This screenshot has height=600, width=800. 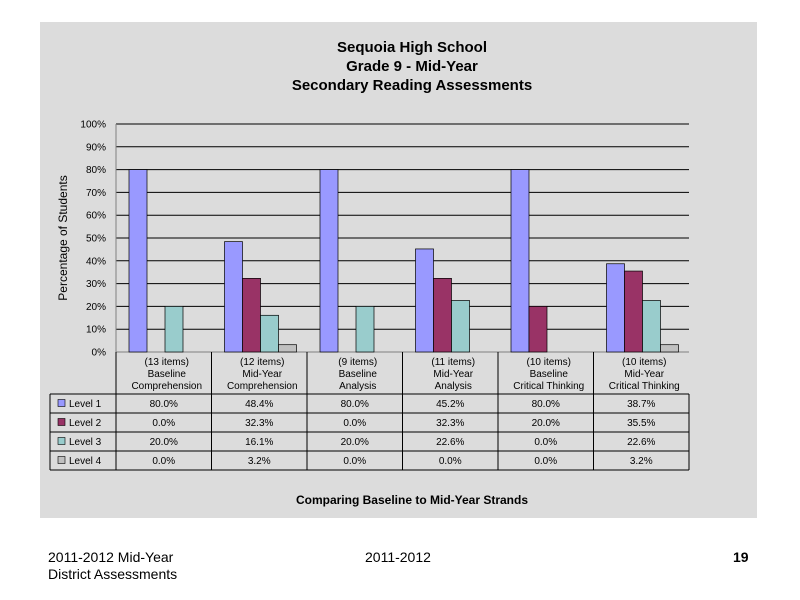 I want to click on table-cell: 45.2%, so click(x=450, y=404).